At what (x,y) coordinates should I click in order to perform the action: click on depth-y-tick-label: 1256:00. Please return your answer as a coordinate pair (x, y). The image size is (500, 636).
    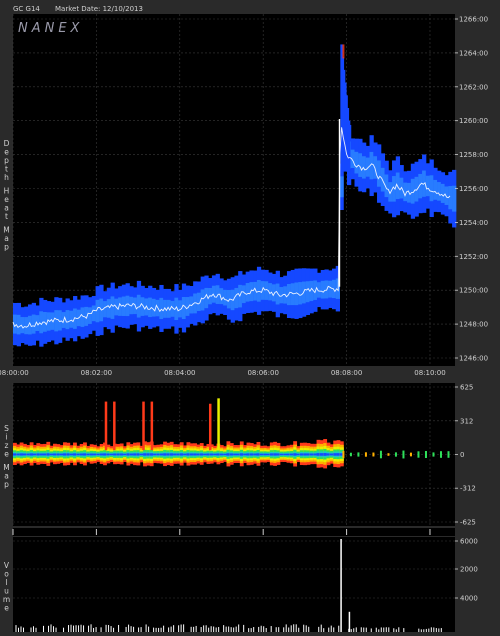
    Looking at the image, I should click on (473, 189).